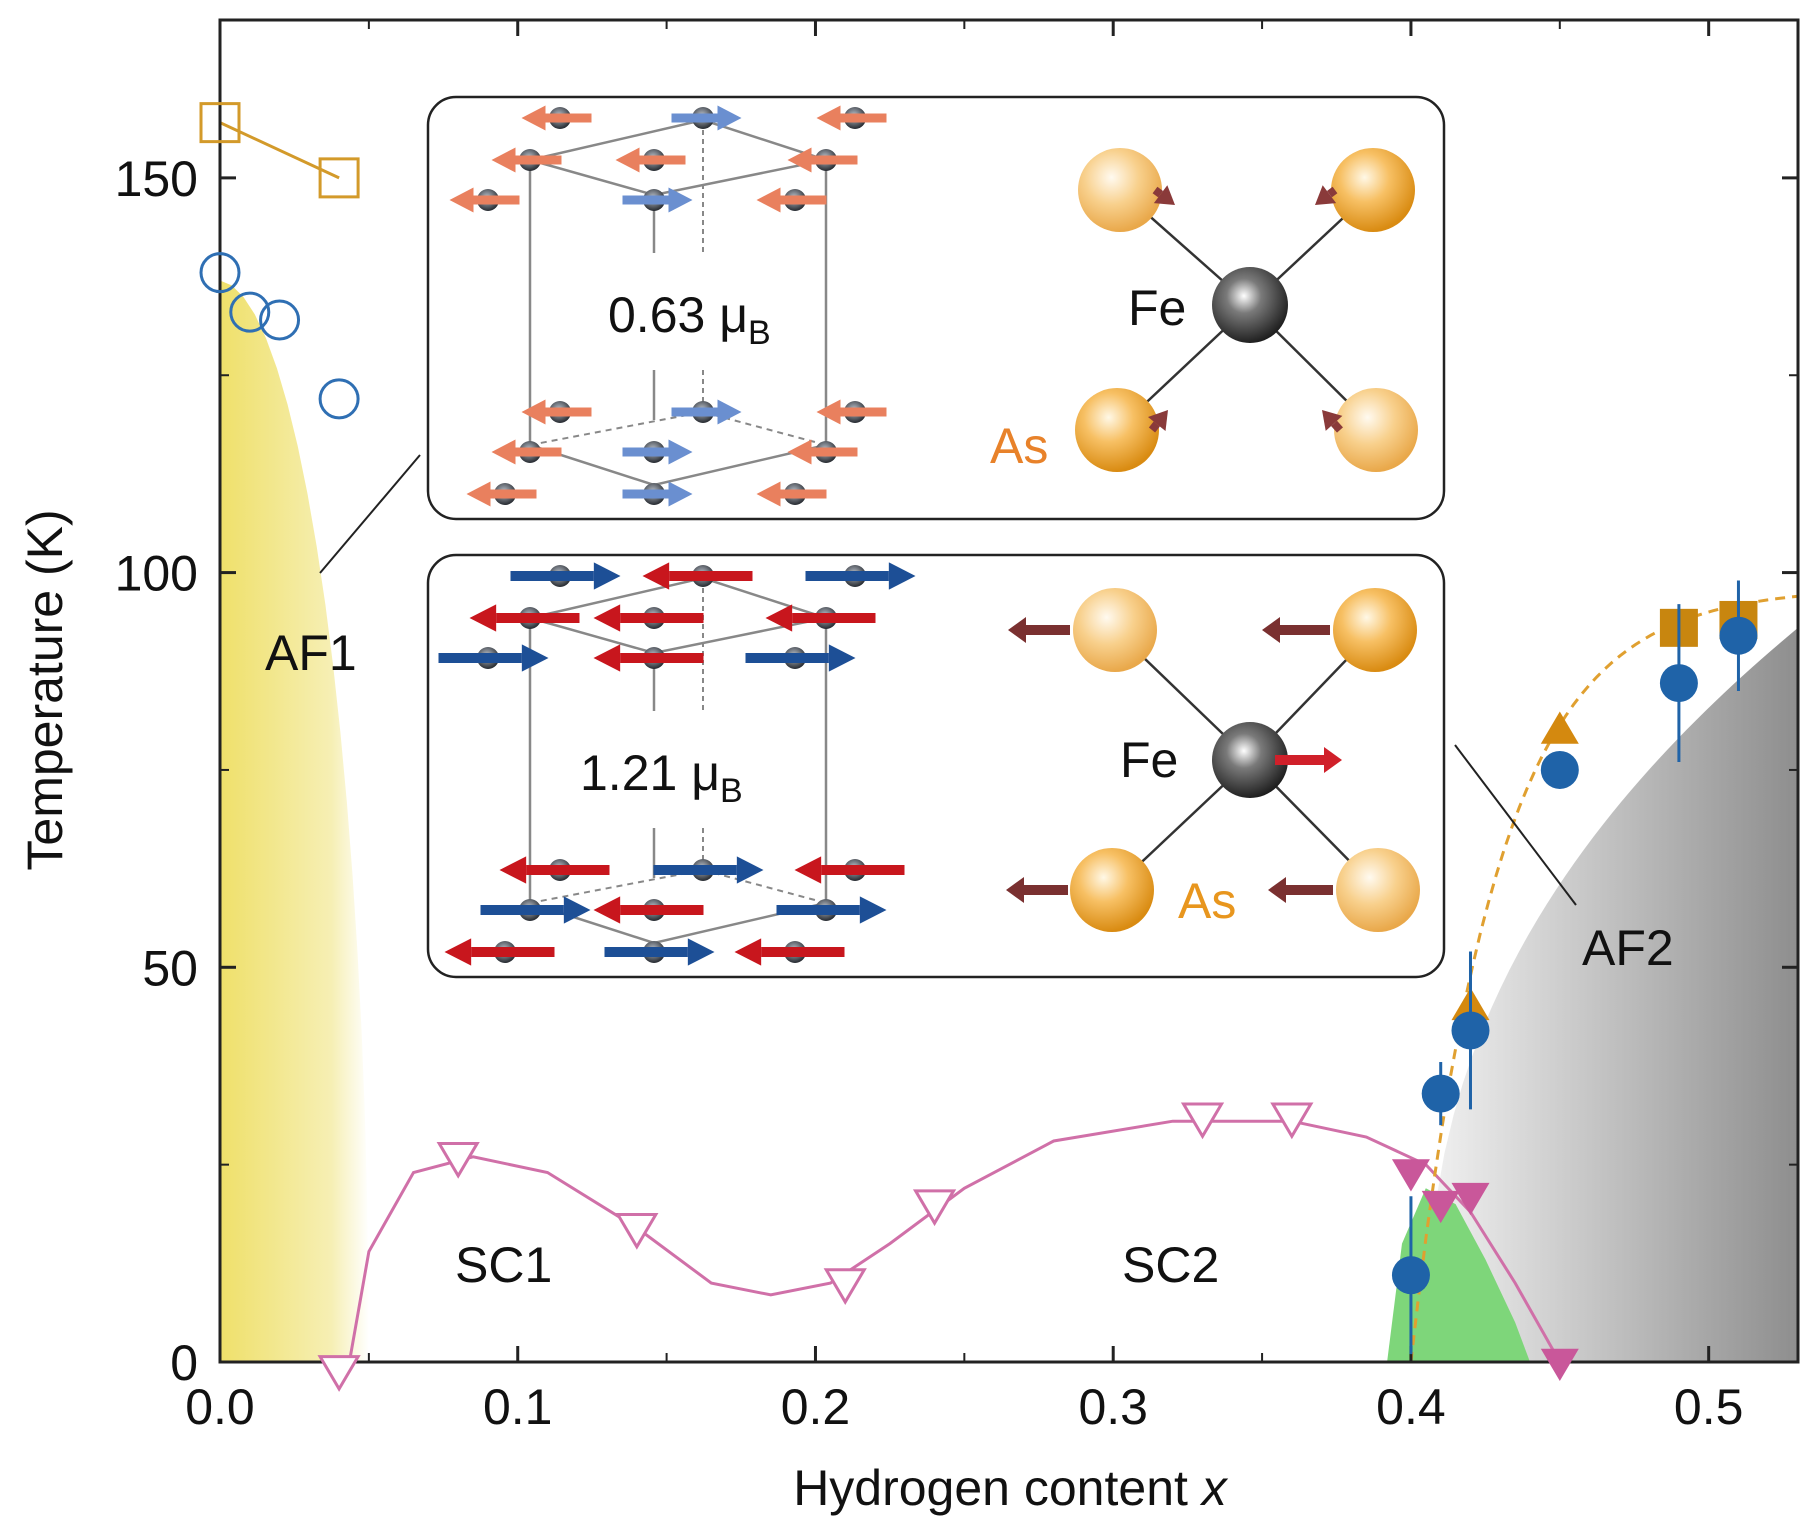 This screenshot has height=1533, width=1811. What do you see at coordinates (689, 319) in the screenshot?
I see `af1-moment-label: 0.63 μB` at bounding box center [689, 319].